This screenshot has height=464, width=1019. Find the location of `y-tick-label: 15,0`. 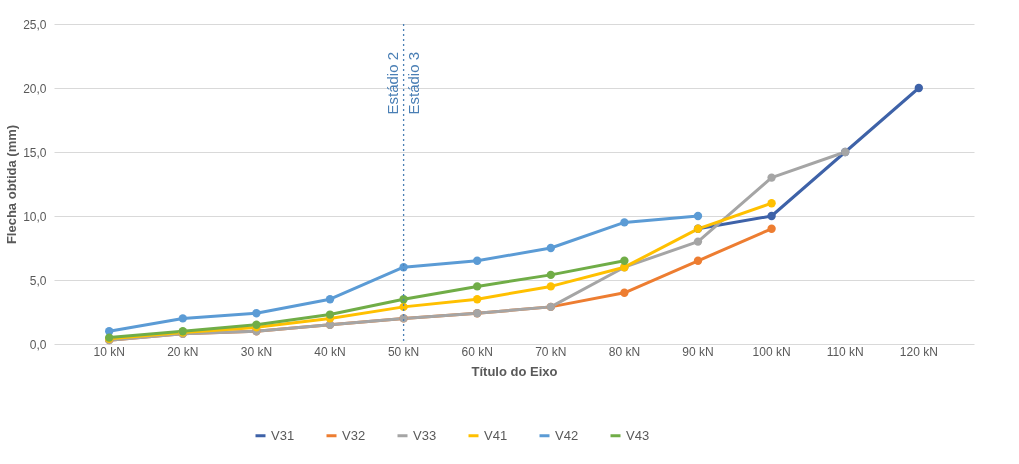

y-tick-label: 15,0 is located at coordinates (35, 152).